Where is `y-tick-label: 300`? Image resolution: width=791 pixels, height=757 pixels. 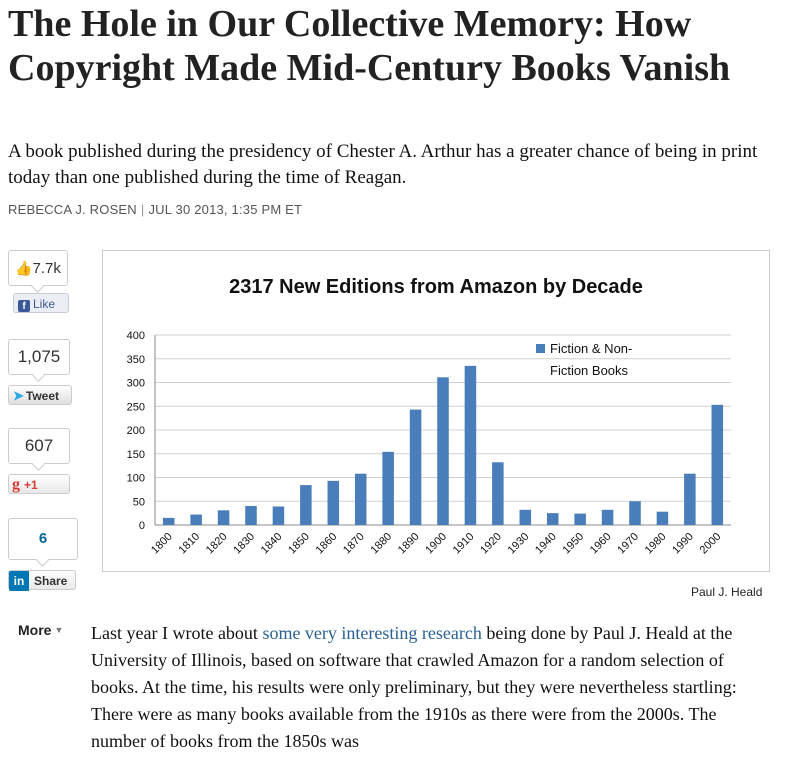
y-tick-label: 300 is located at coordinates (136, 384).